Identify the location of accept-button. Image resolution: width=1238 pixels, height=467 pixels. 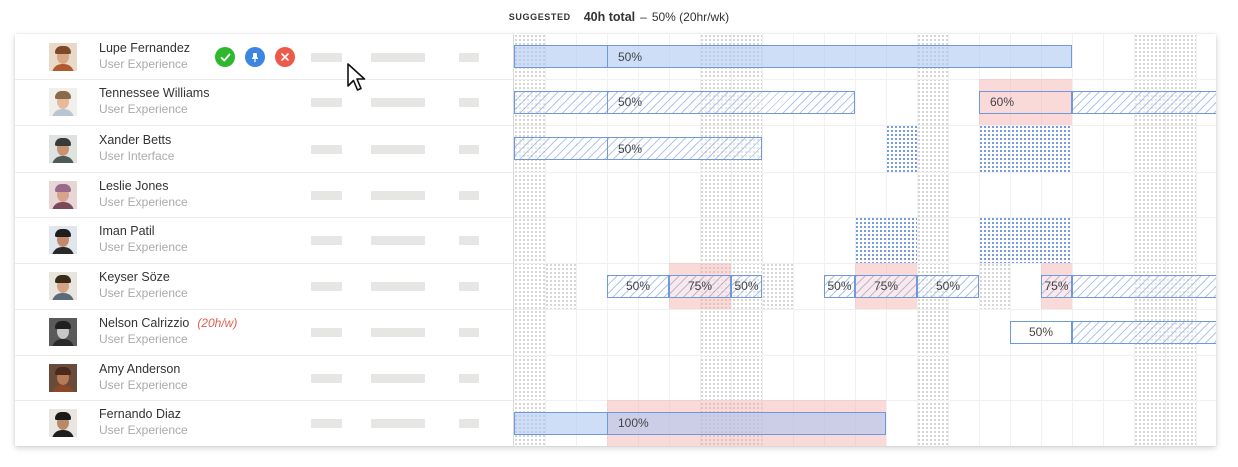
(225, 57).